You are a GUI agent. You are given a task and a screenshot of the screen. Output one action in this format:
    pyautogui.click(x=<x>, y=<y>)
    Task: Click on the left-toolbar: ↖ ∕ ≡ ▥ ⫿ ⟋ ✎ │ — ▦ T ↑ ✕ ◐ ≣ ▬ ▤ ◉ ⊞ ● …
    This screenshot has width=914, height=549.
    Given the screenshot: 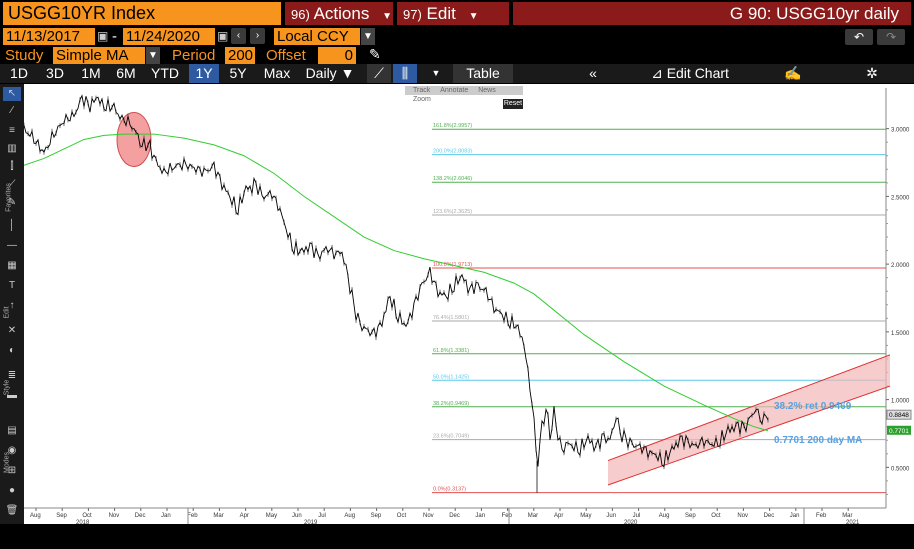 What is the action you would take?
    pyautogui.click(x=12, y=304)
    